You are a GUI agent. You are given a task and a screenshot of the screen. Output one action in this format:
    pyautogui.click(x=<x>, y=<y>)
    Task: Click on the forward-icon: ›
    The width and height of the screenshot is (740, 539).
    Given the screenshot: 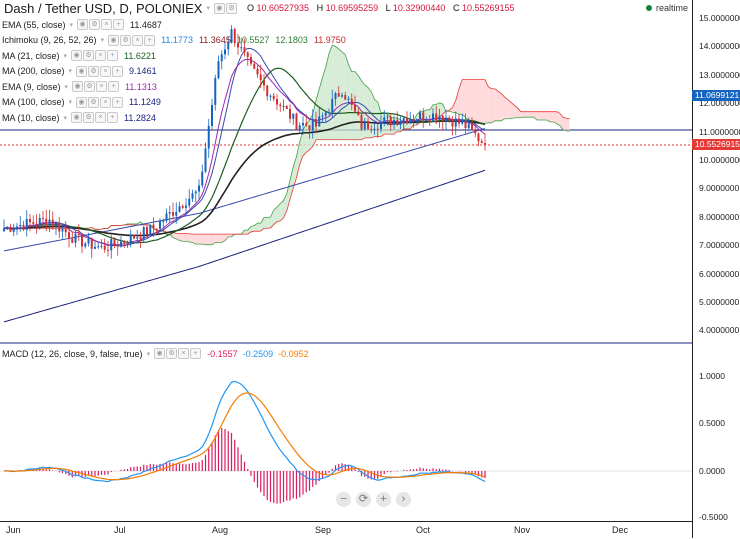 What is the action you would take?
    pyautogui.click(x=403, y=499)
    